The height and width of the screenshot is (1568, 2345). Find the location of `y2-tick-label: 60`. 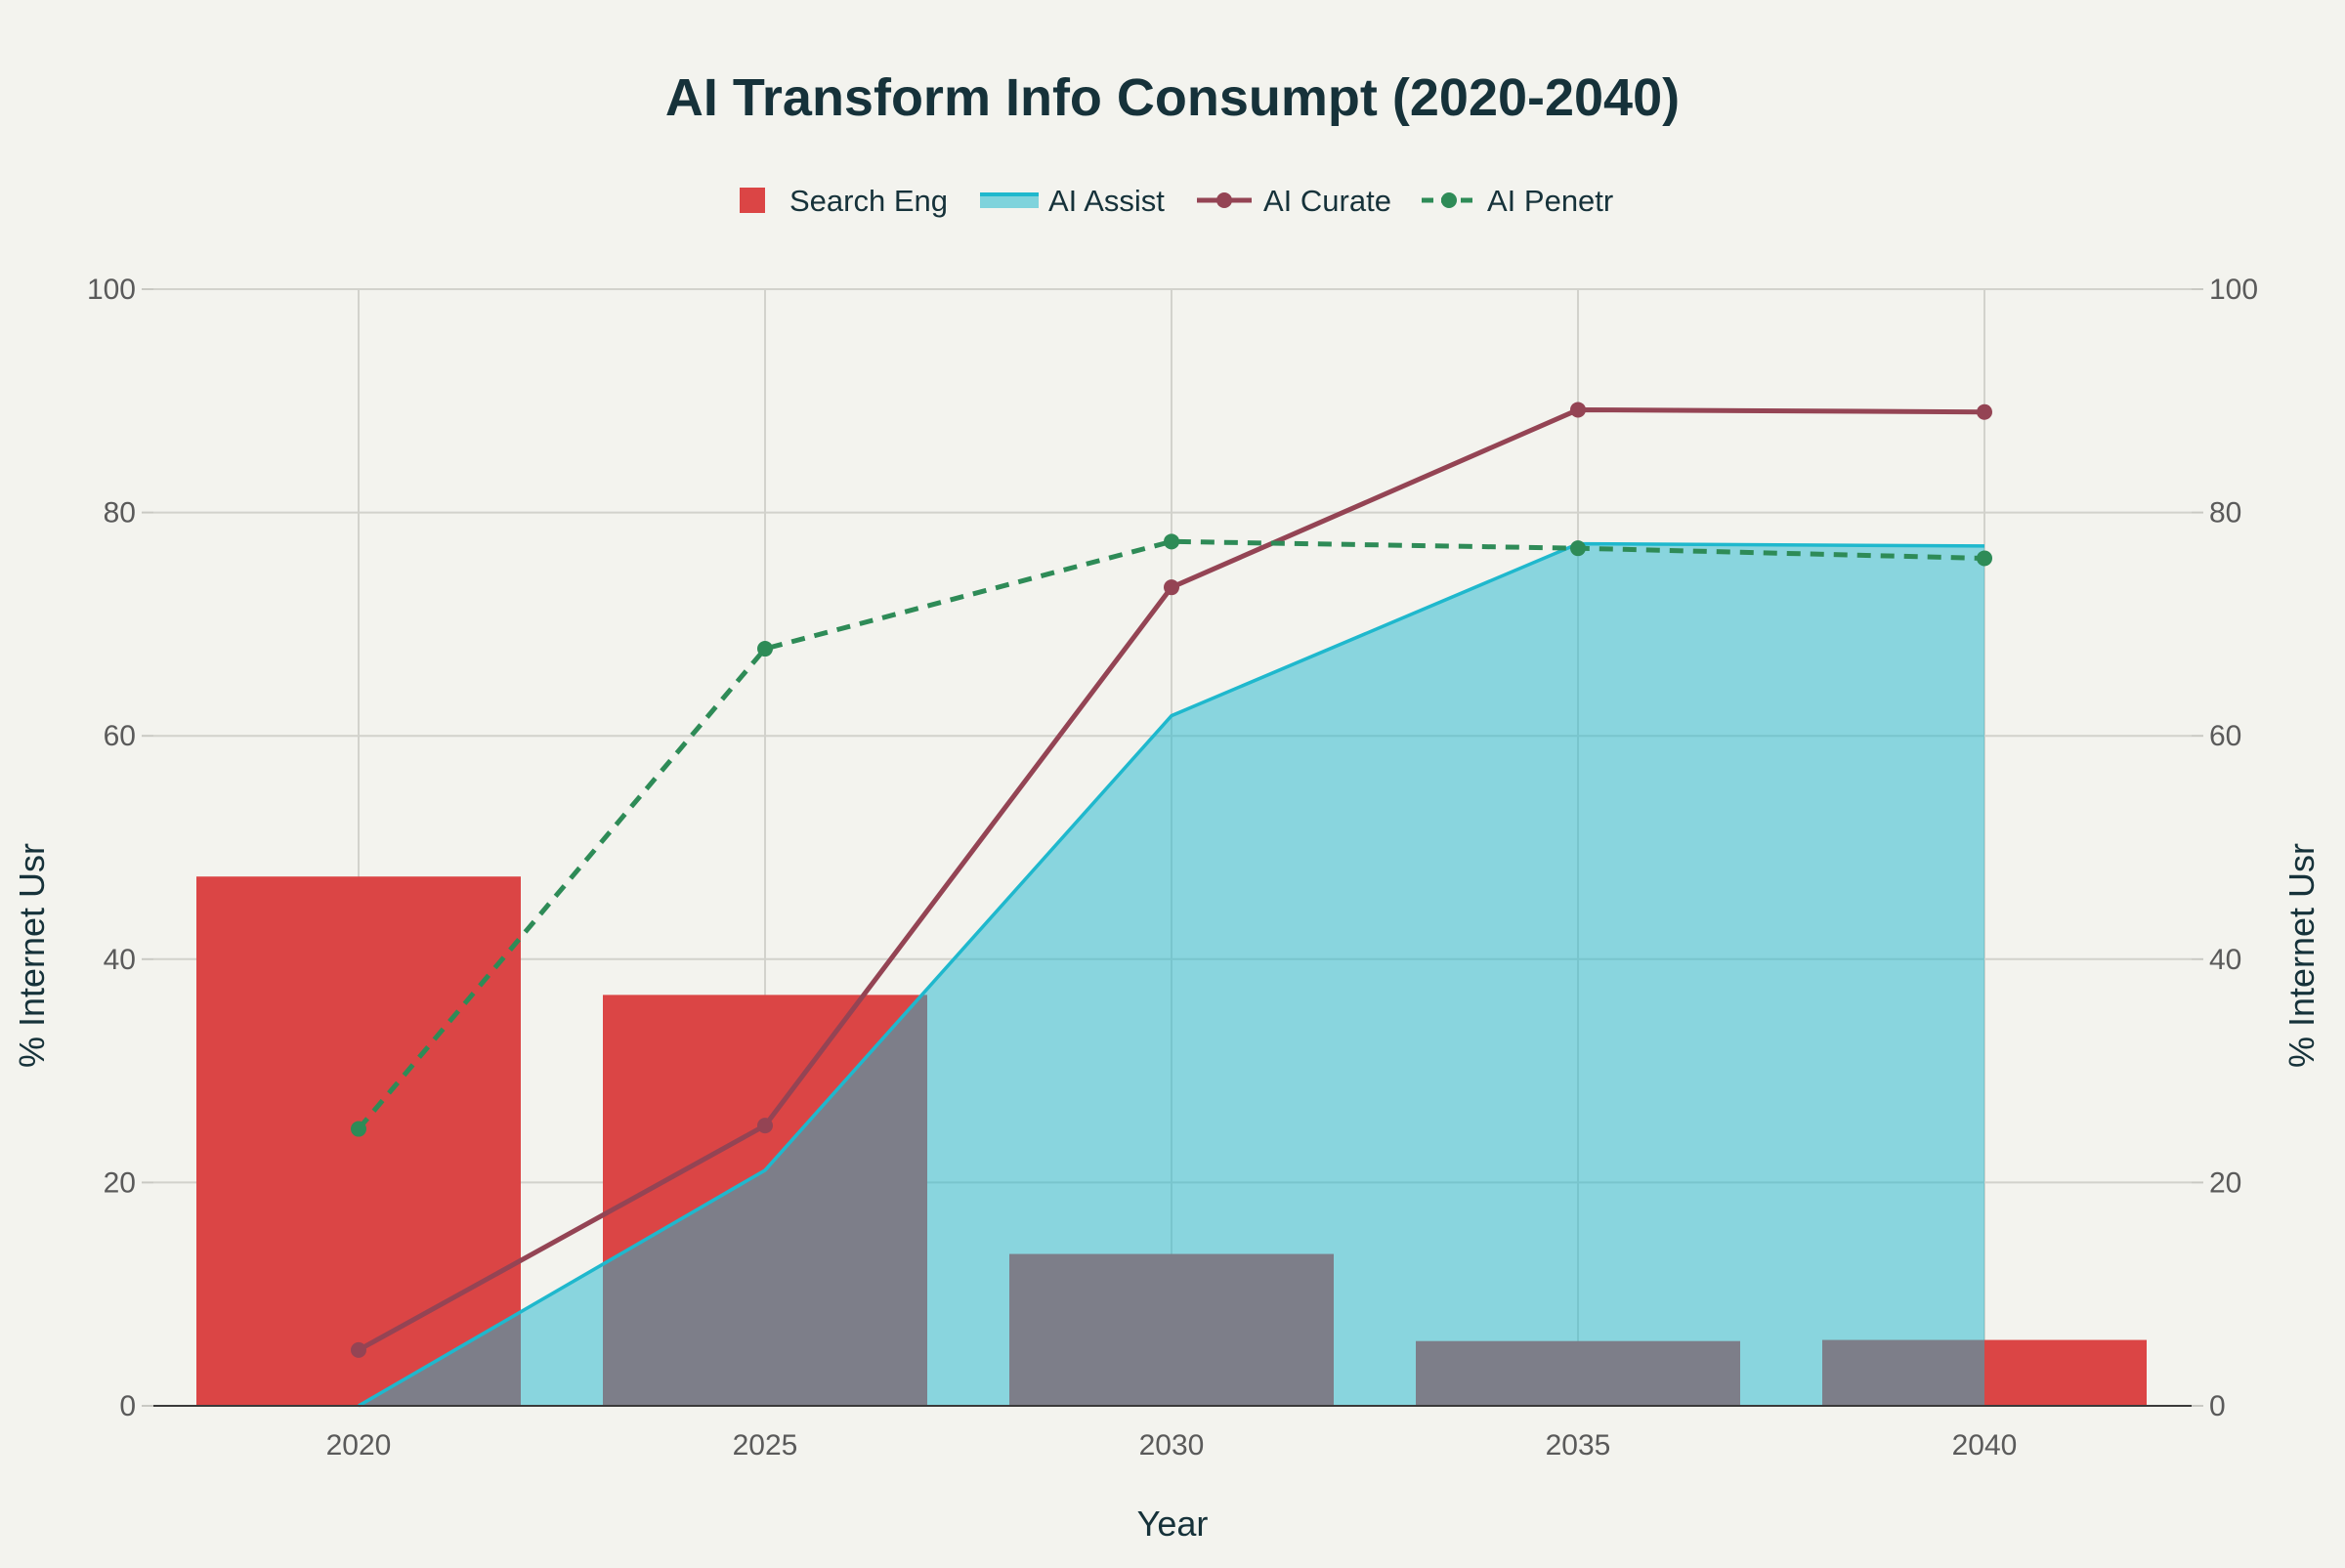

y2-tick-label: 60 is located at coordinates (2225, 736).